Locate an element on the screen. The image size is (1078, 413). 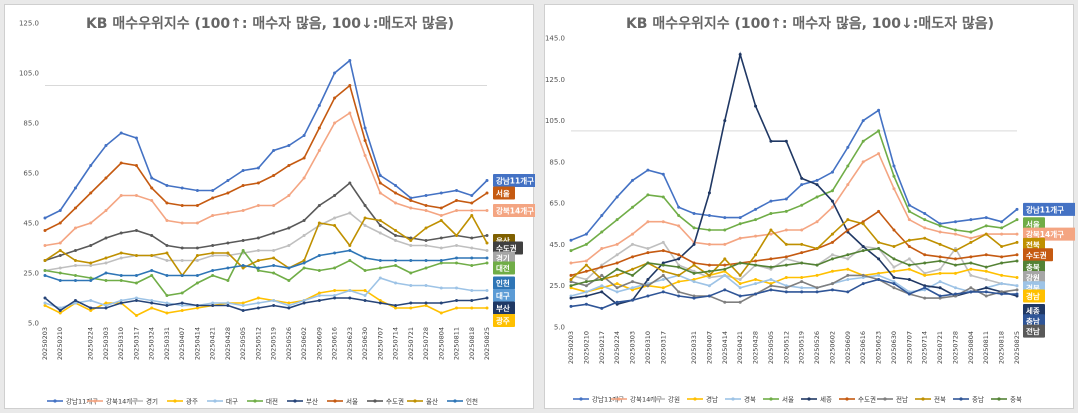
end-label: 광주 is located at coordinates (504, 320).